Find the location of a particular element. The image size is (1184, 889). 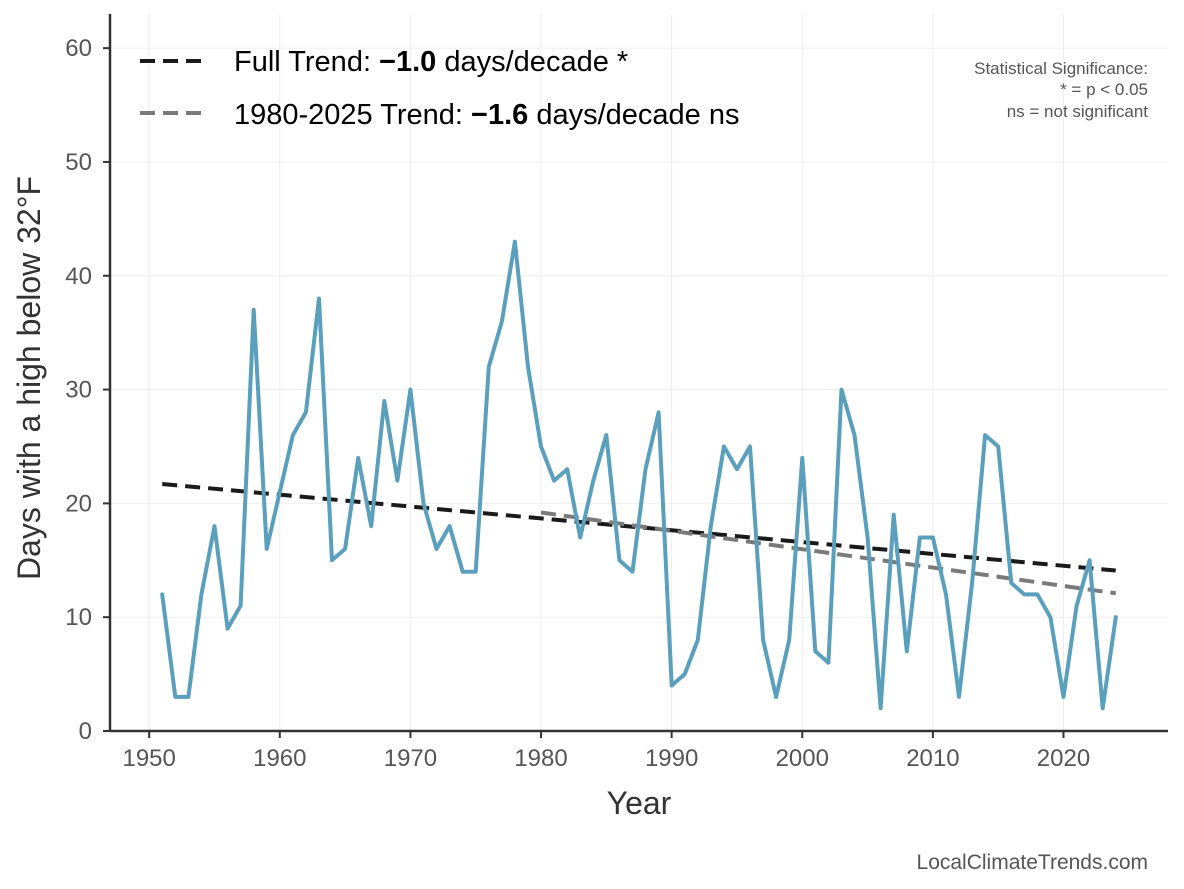

x-tick-label-1980: 1980 is located at coordinates (540, 758).